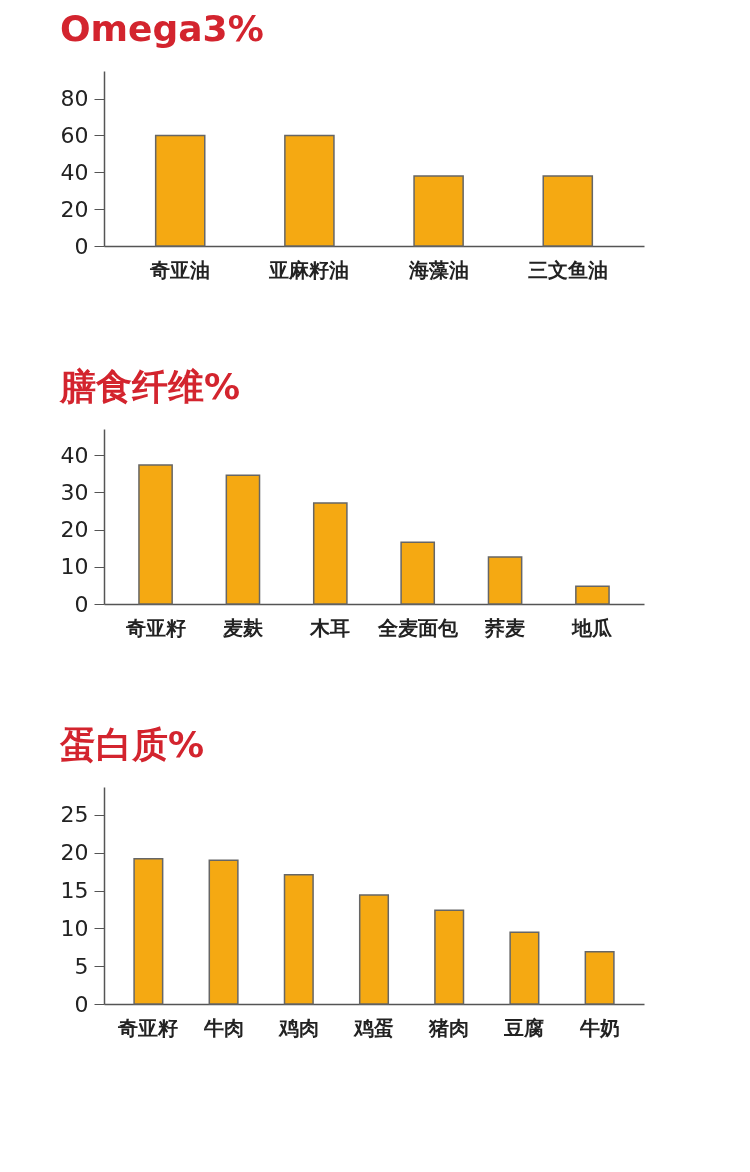 The height and width of the screenshot is (1172, 750). I want to click on x-tick-label: 全麦面包, so click(417, 627).